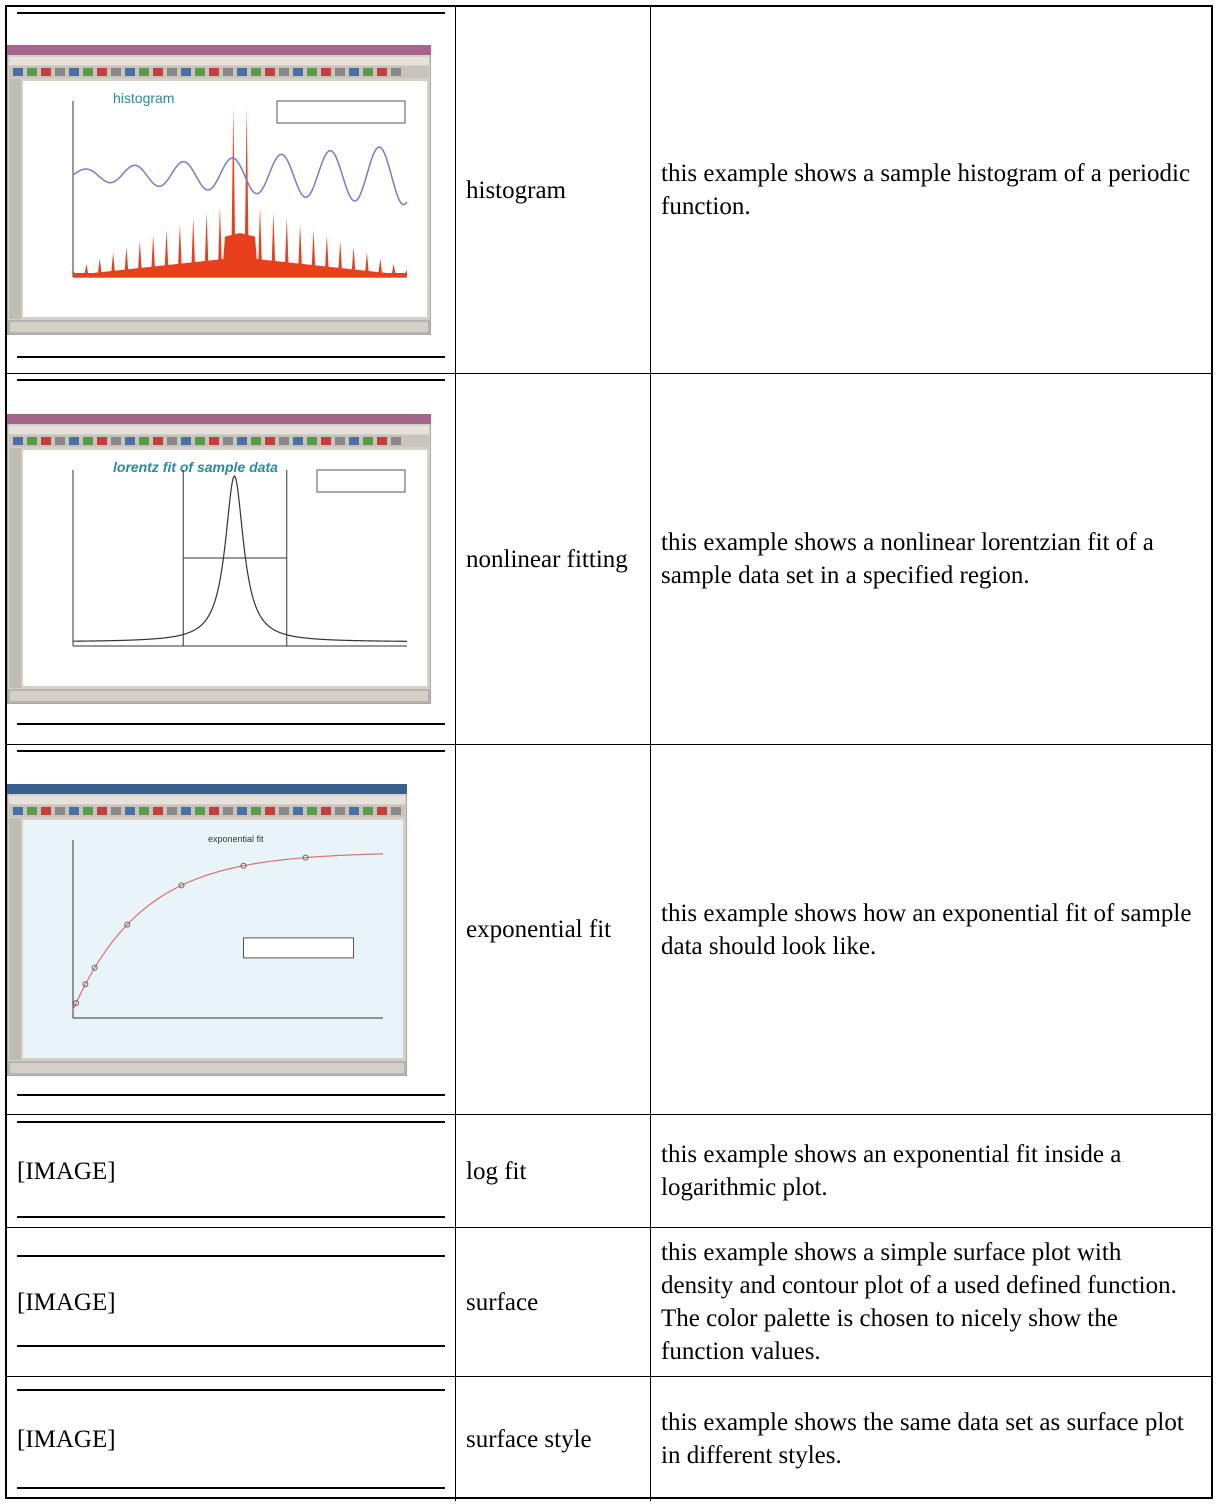  Describe the element at coordinates (236, 839) in the screenshot. I see `plot-title: exponential fit` at that location.